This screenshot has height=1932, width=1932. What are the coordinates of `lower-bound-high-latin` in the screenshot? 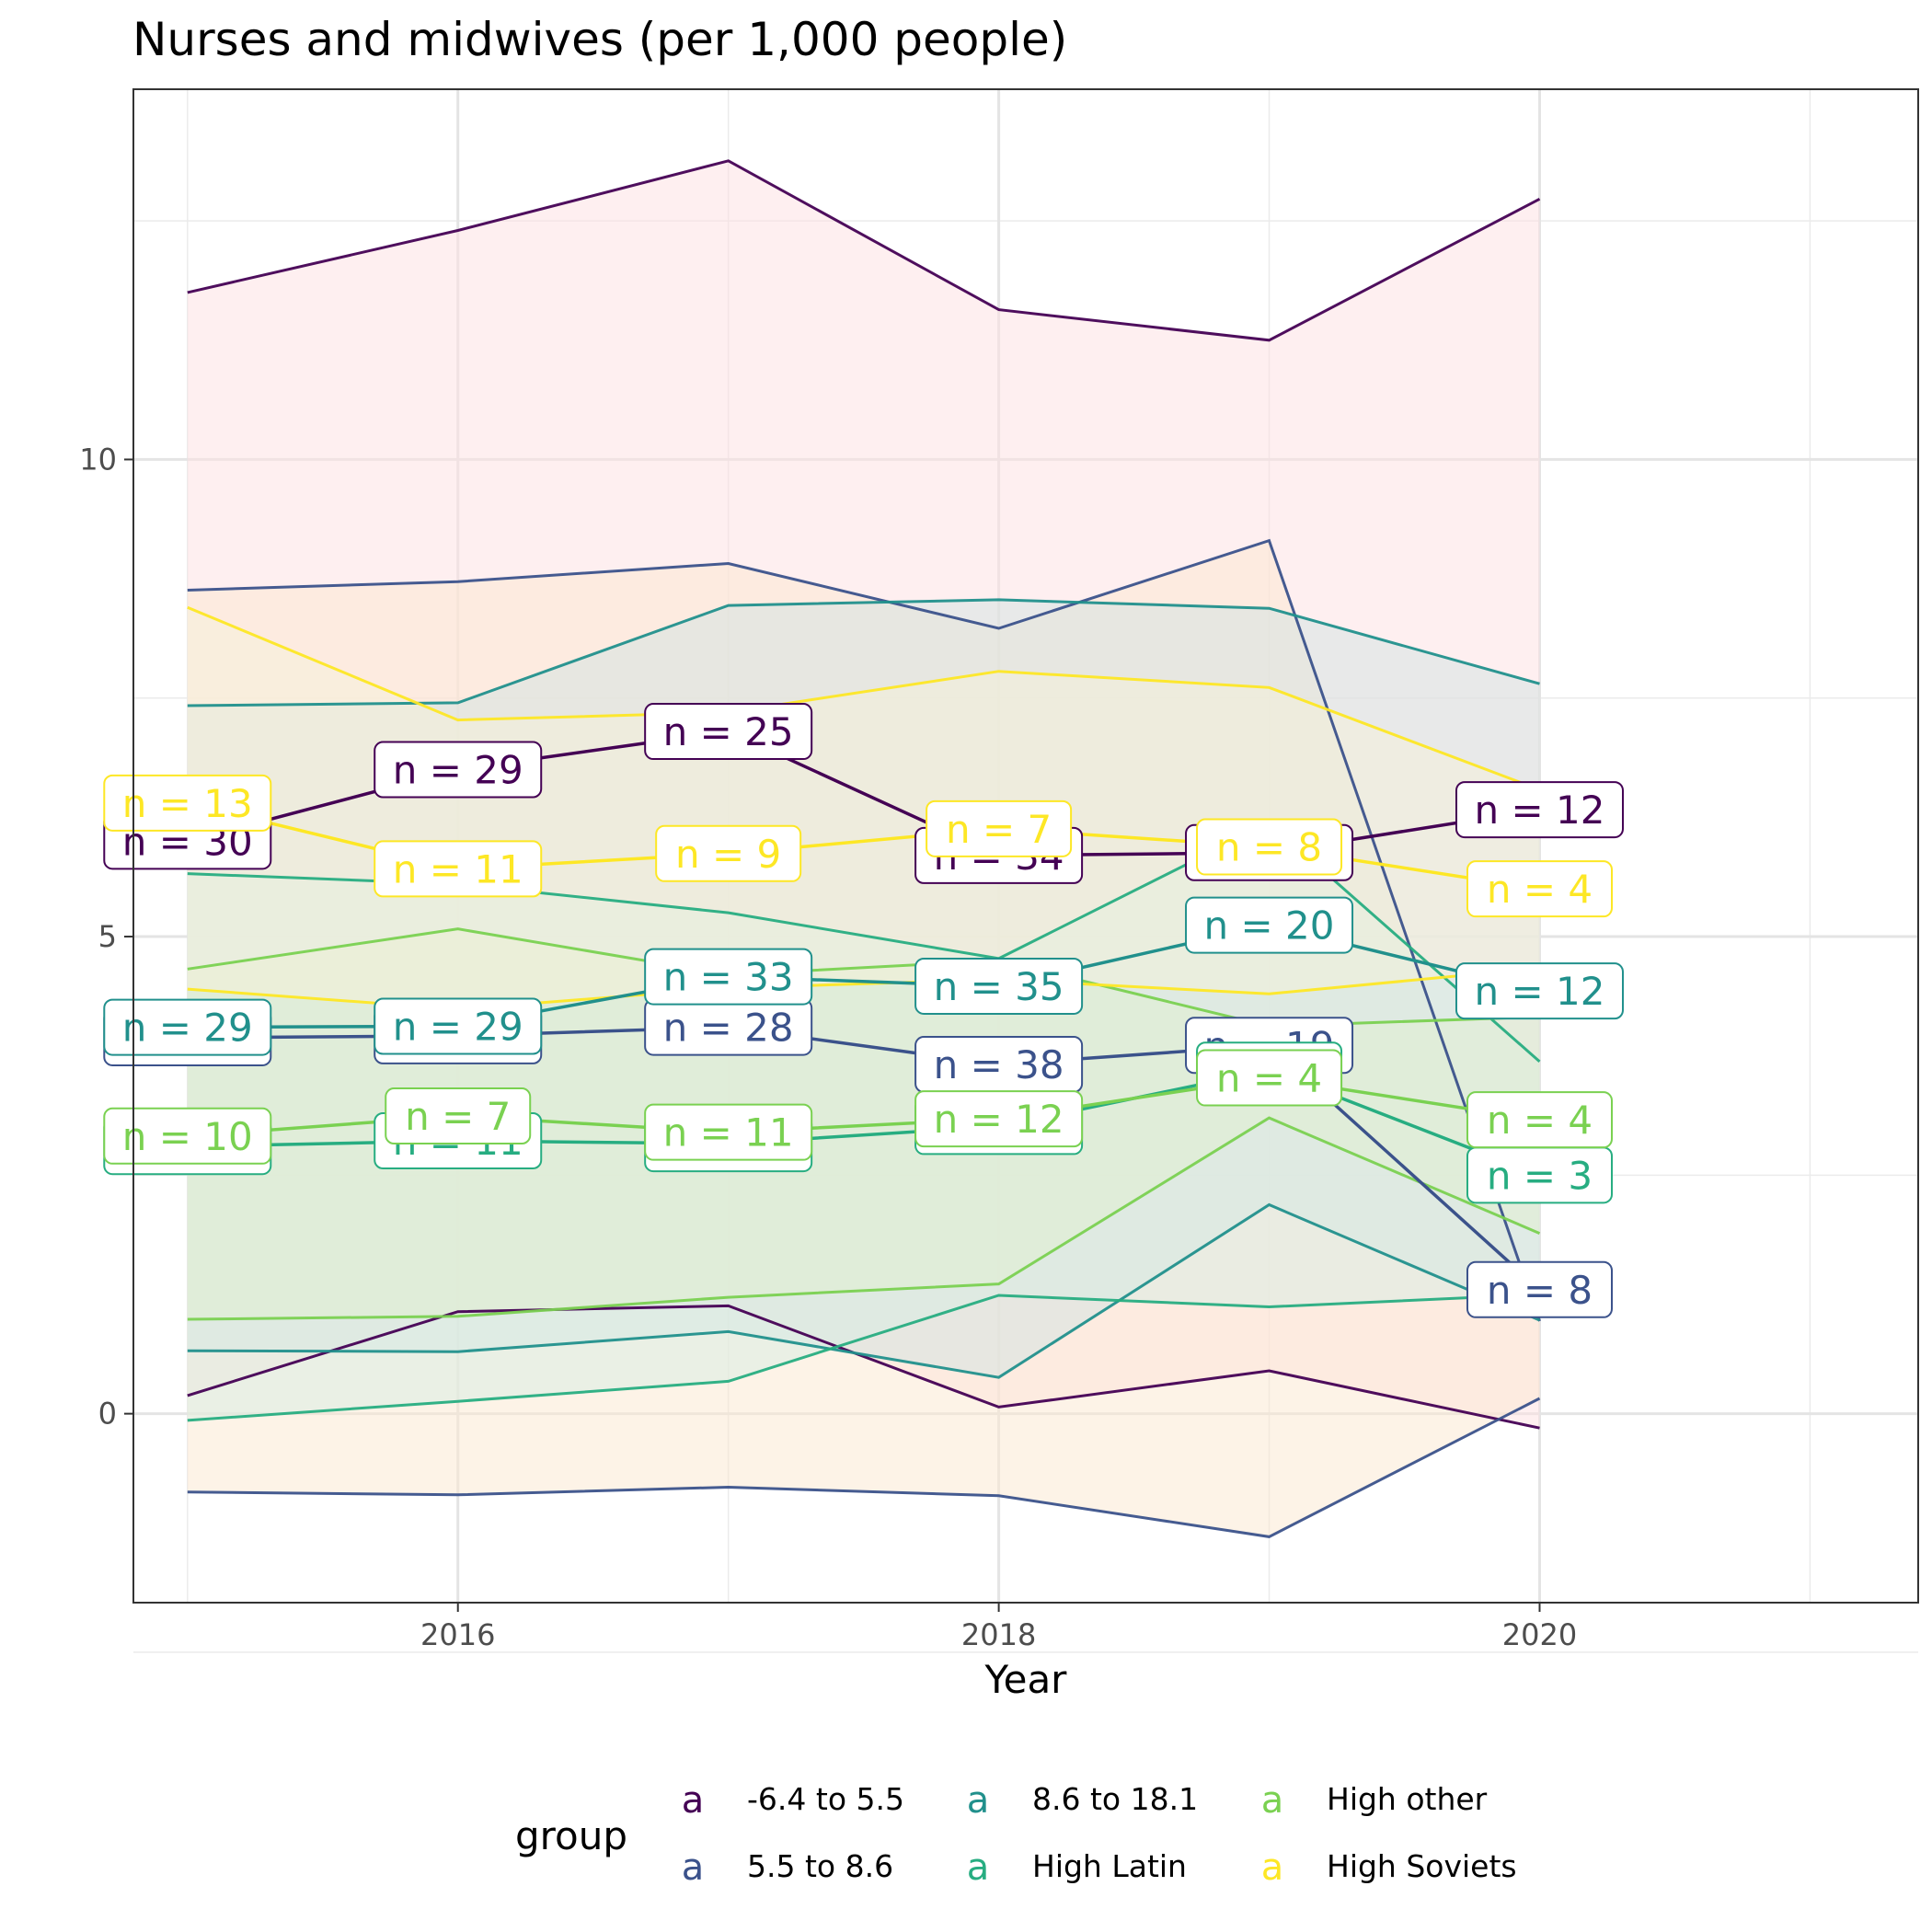 It's located at (863, 1357).